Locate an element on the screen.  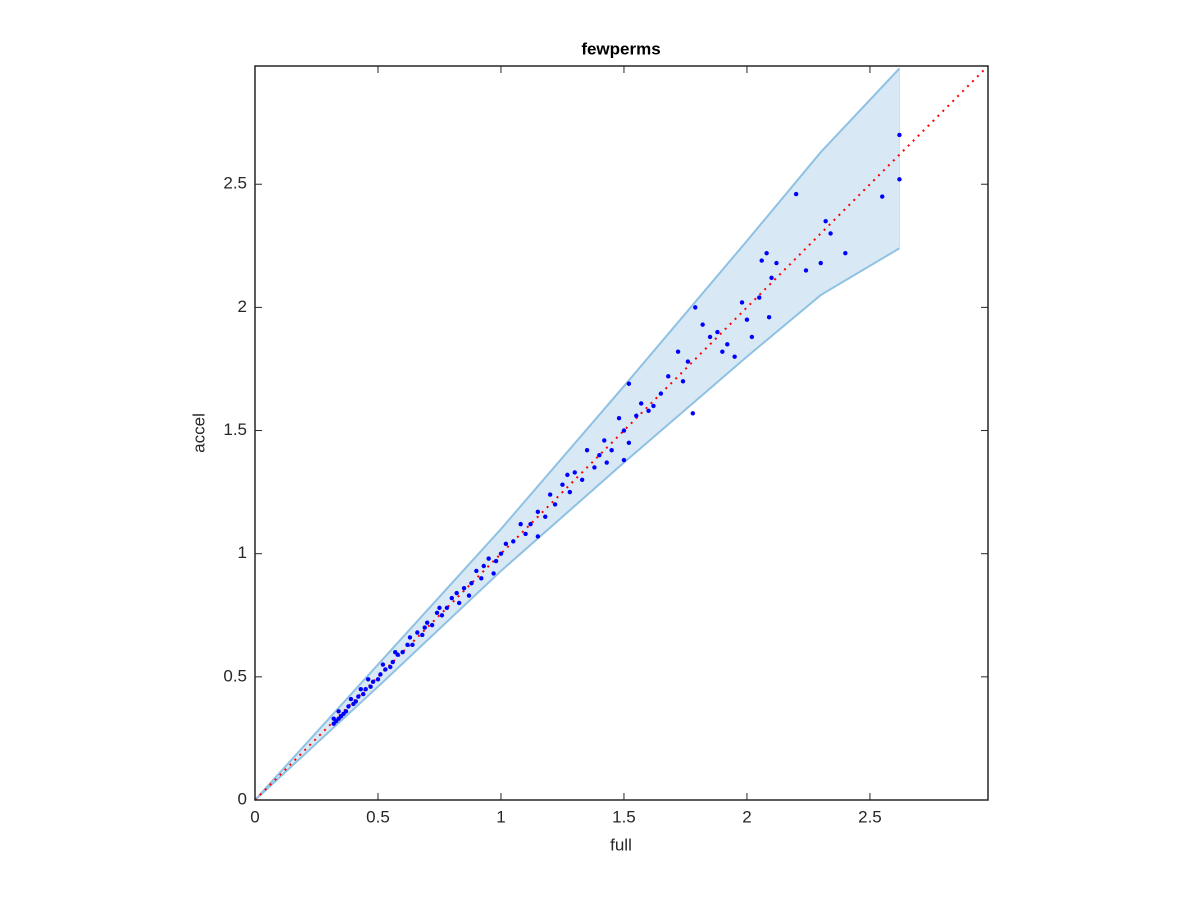
x-tick-label: 1.5 is located at coordinates (624, 816).